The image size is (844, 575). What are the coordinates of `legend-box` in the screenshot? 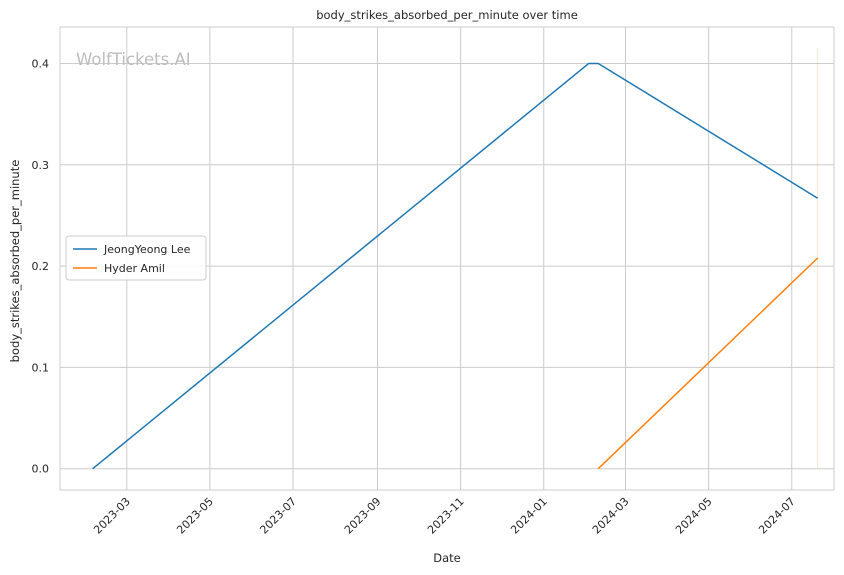 It's located at (136, 258).